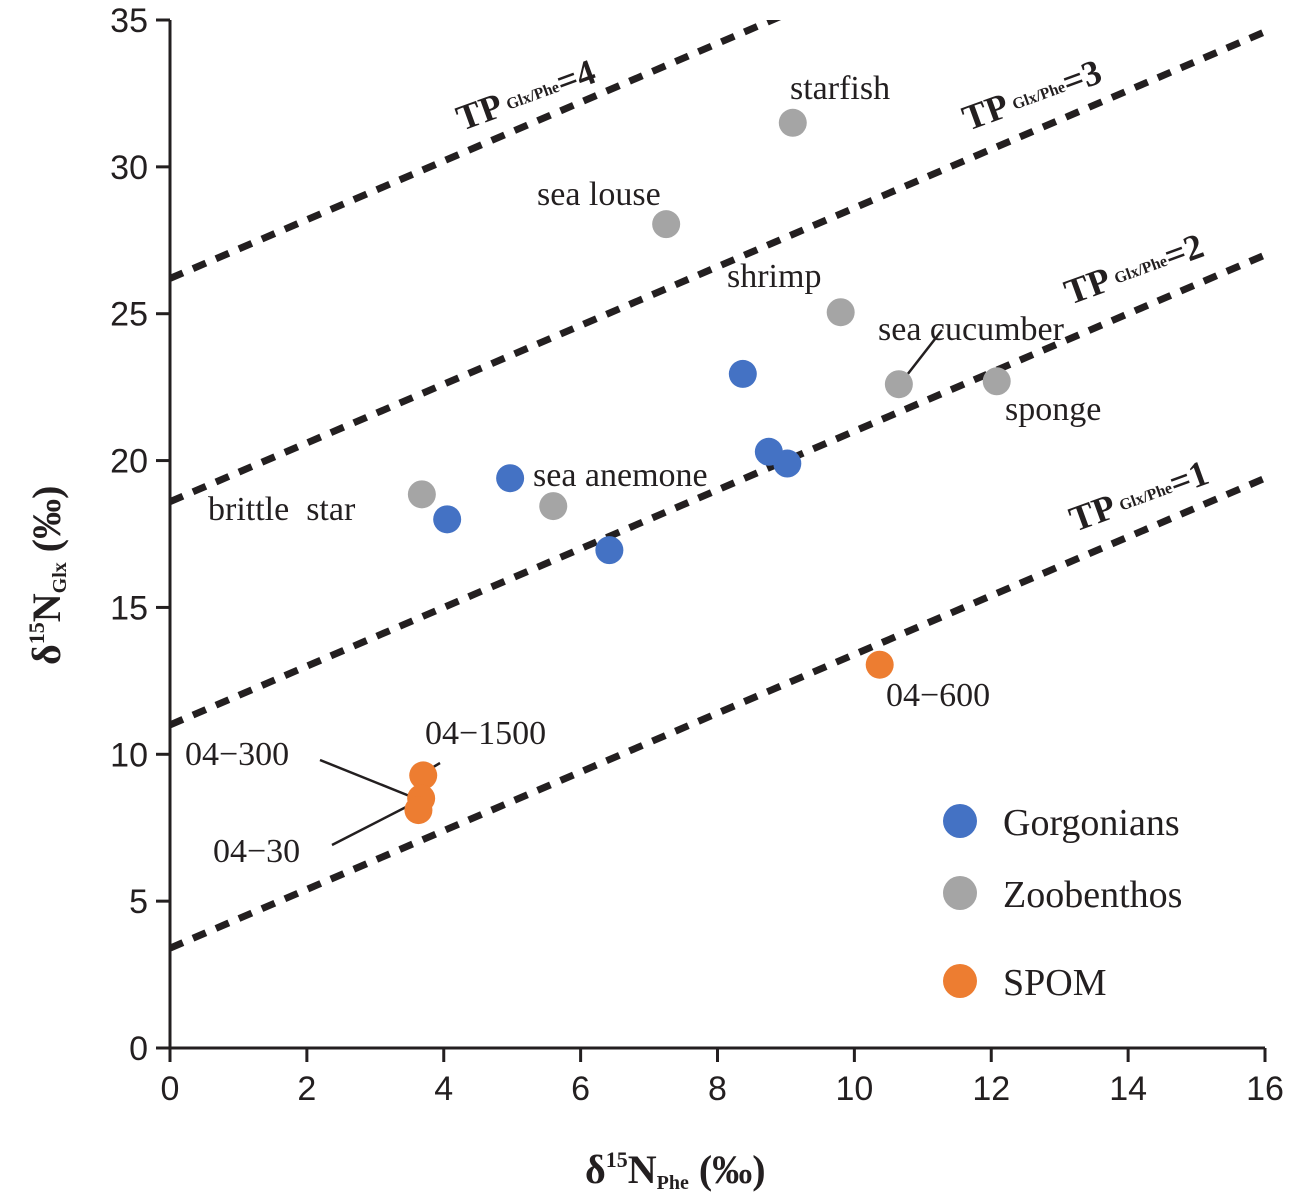 This screenshot has height=1198, width=1292. Describe the element at coordinates (673, 1183) in the screenshot. I see `x-axis-sub: Phe` at that location.